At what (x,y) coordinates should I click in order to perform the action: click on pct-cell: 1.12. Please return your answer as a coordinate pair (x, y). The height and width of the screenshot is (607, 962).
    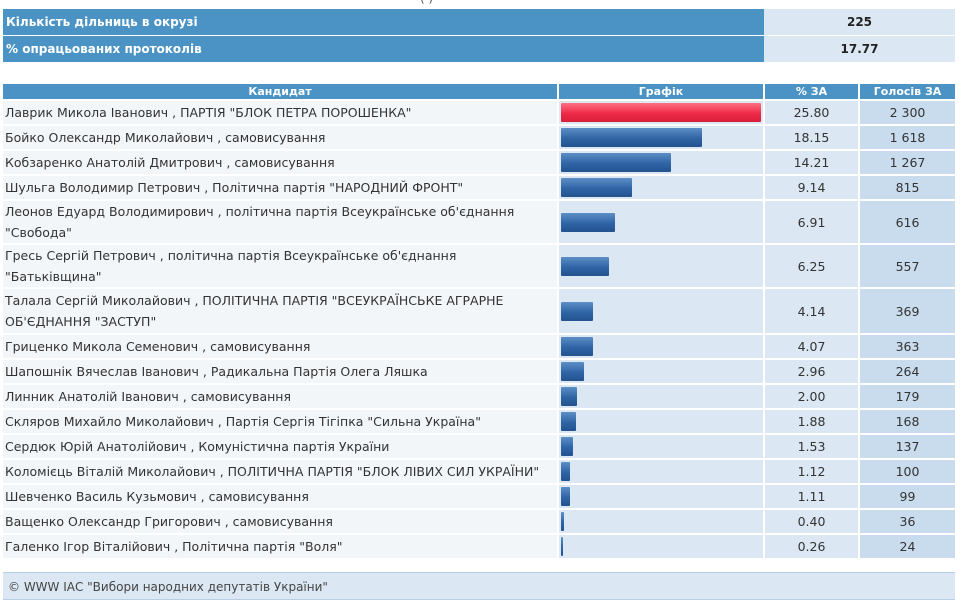
    Looking at the image, I should click on (812, 470).